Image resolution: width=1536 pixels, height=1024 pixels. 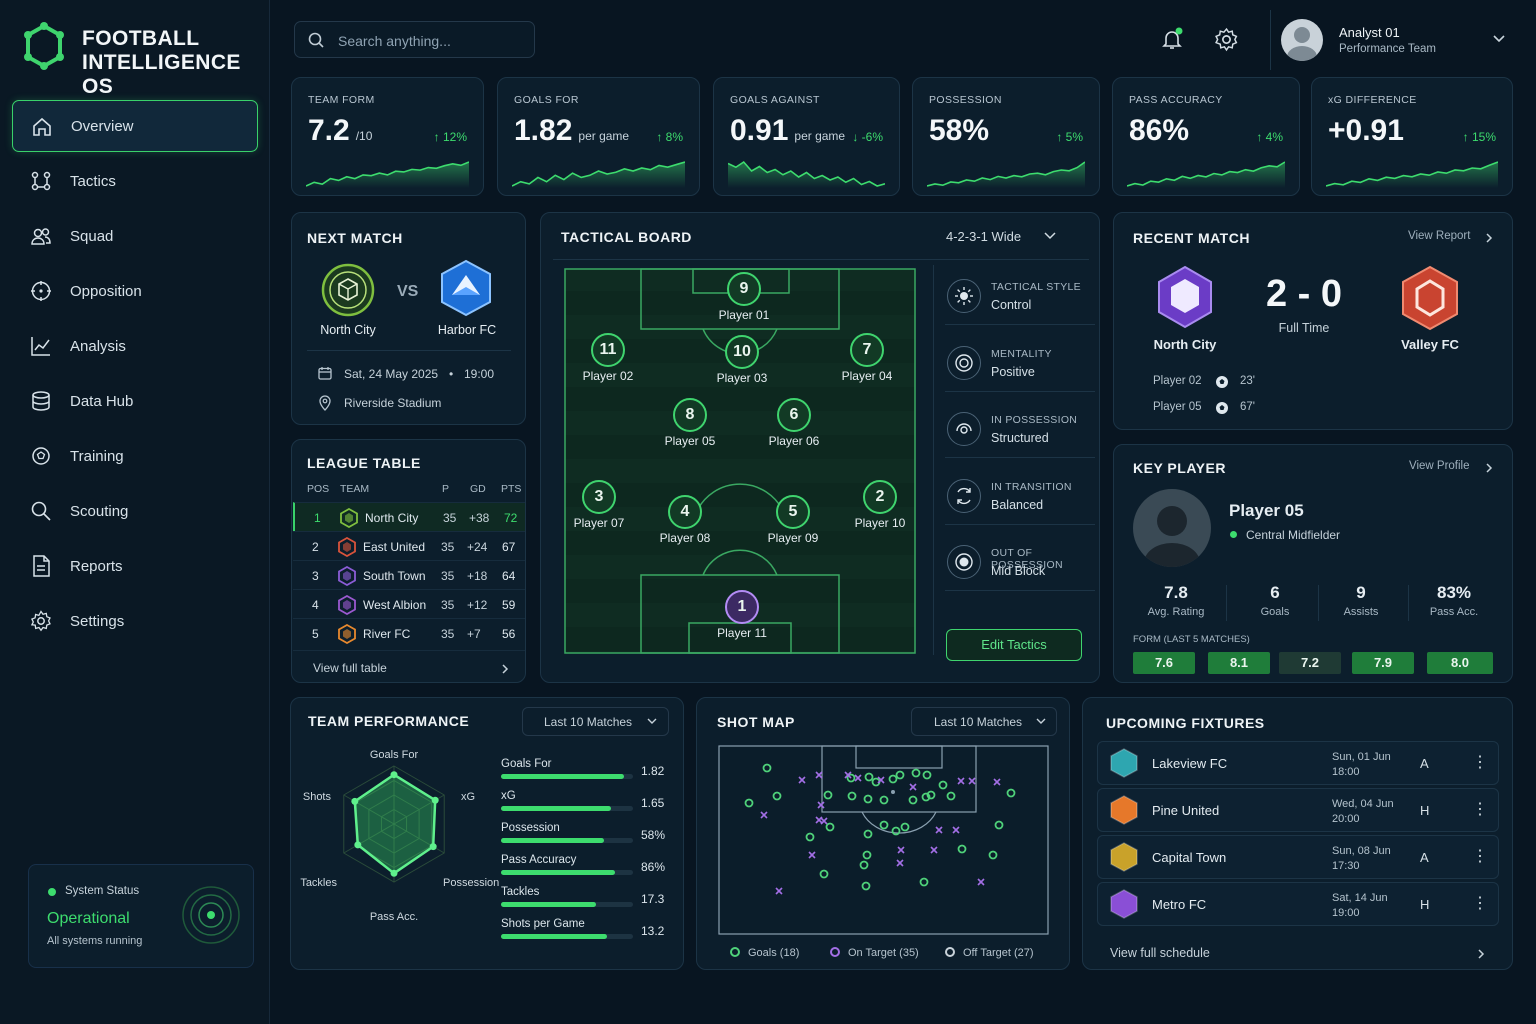 What do you see at coordinates (1369, 32) in the screenshot?
I see `user-name: Analyst 01` at bounding box center [1369, 32].